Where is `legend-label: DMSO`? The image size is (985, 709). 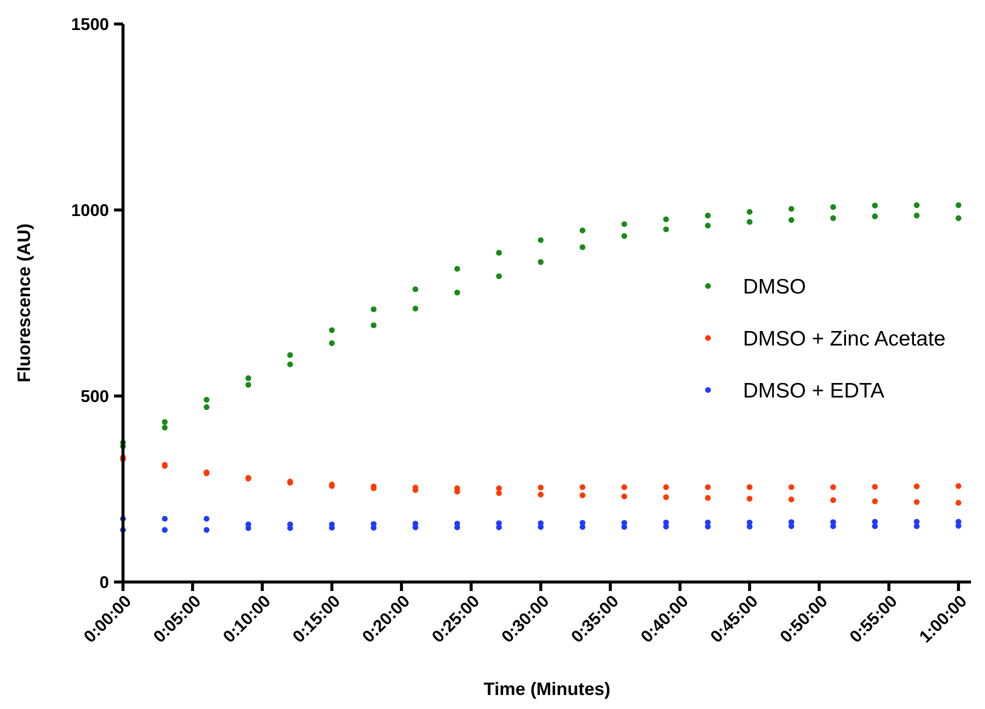
legend-label: DMSO is located at coordinates (774, 286).